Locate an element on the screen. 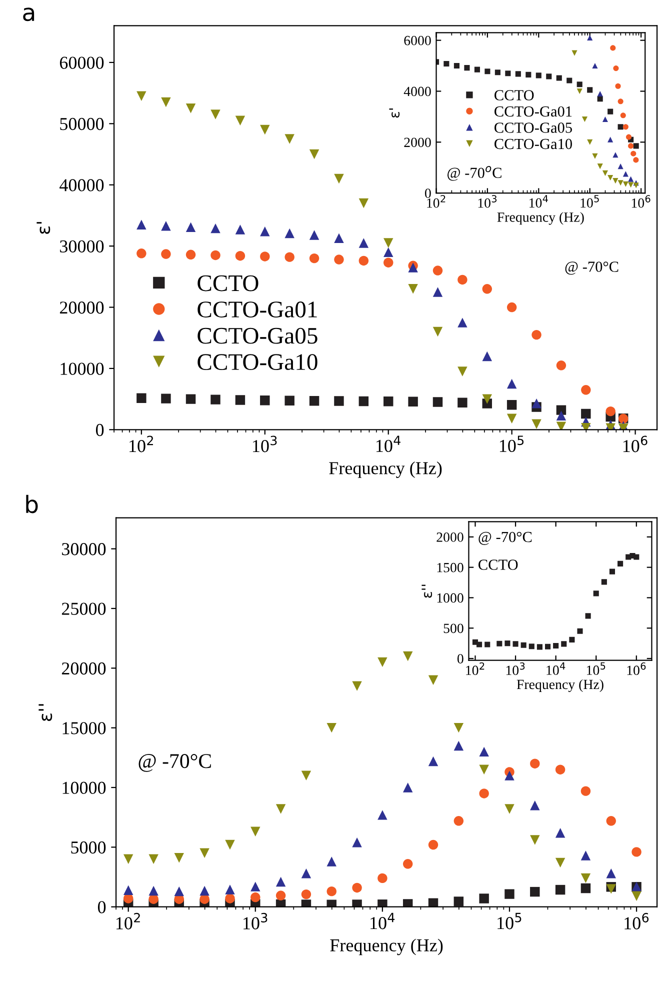 Image resolution: width=663 pixels, height=990 pixels. y-axis-title: ε' is located at coordinates (394, 113).